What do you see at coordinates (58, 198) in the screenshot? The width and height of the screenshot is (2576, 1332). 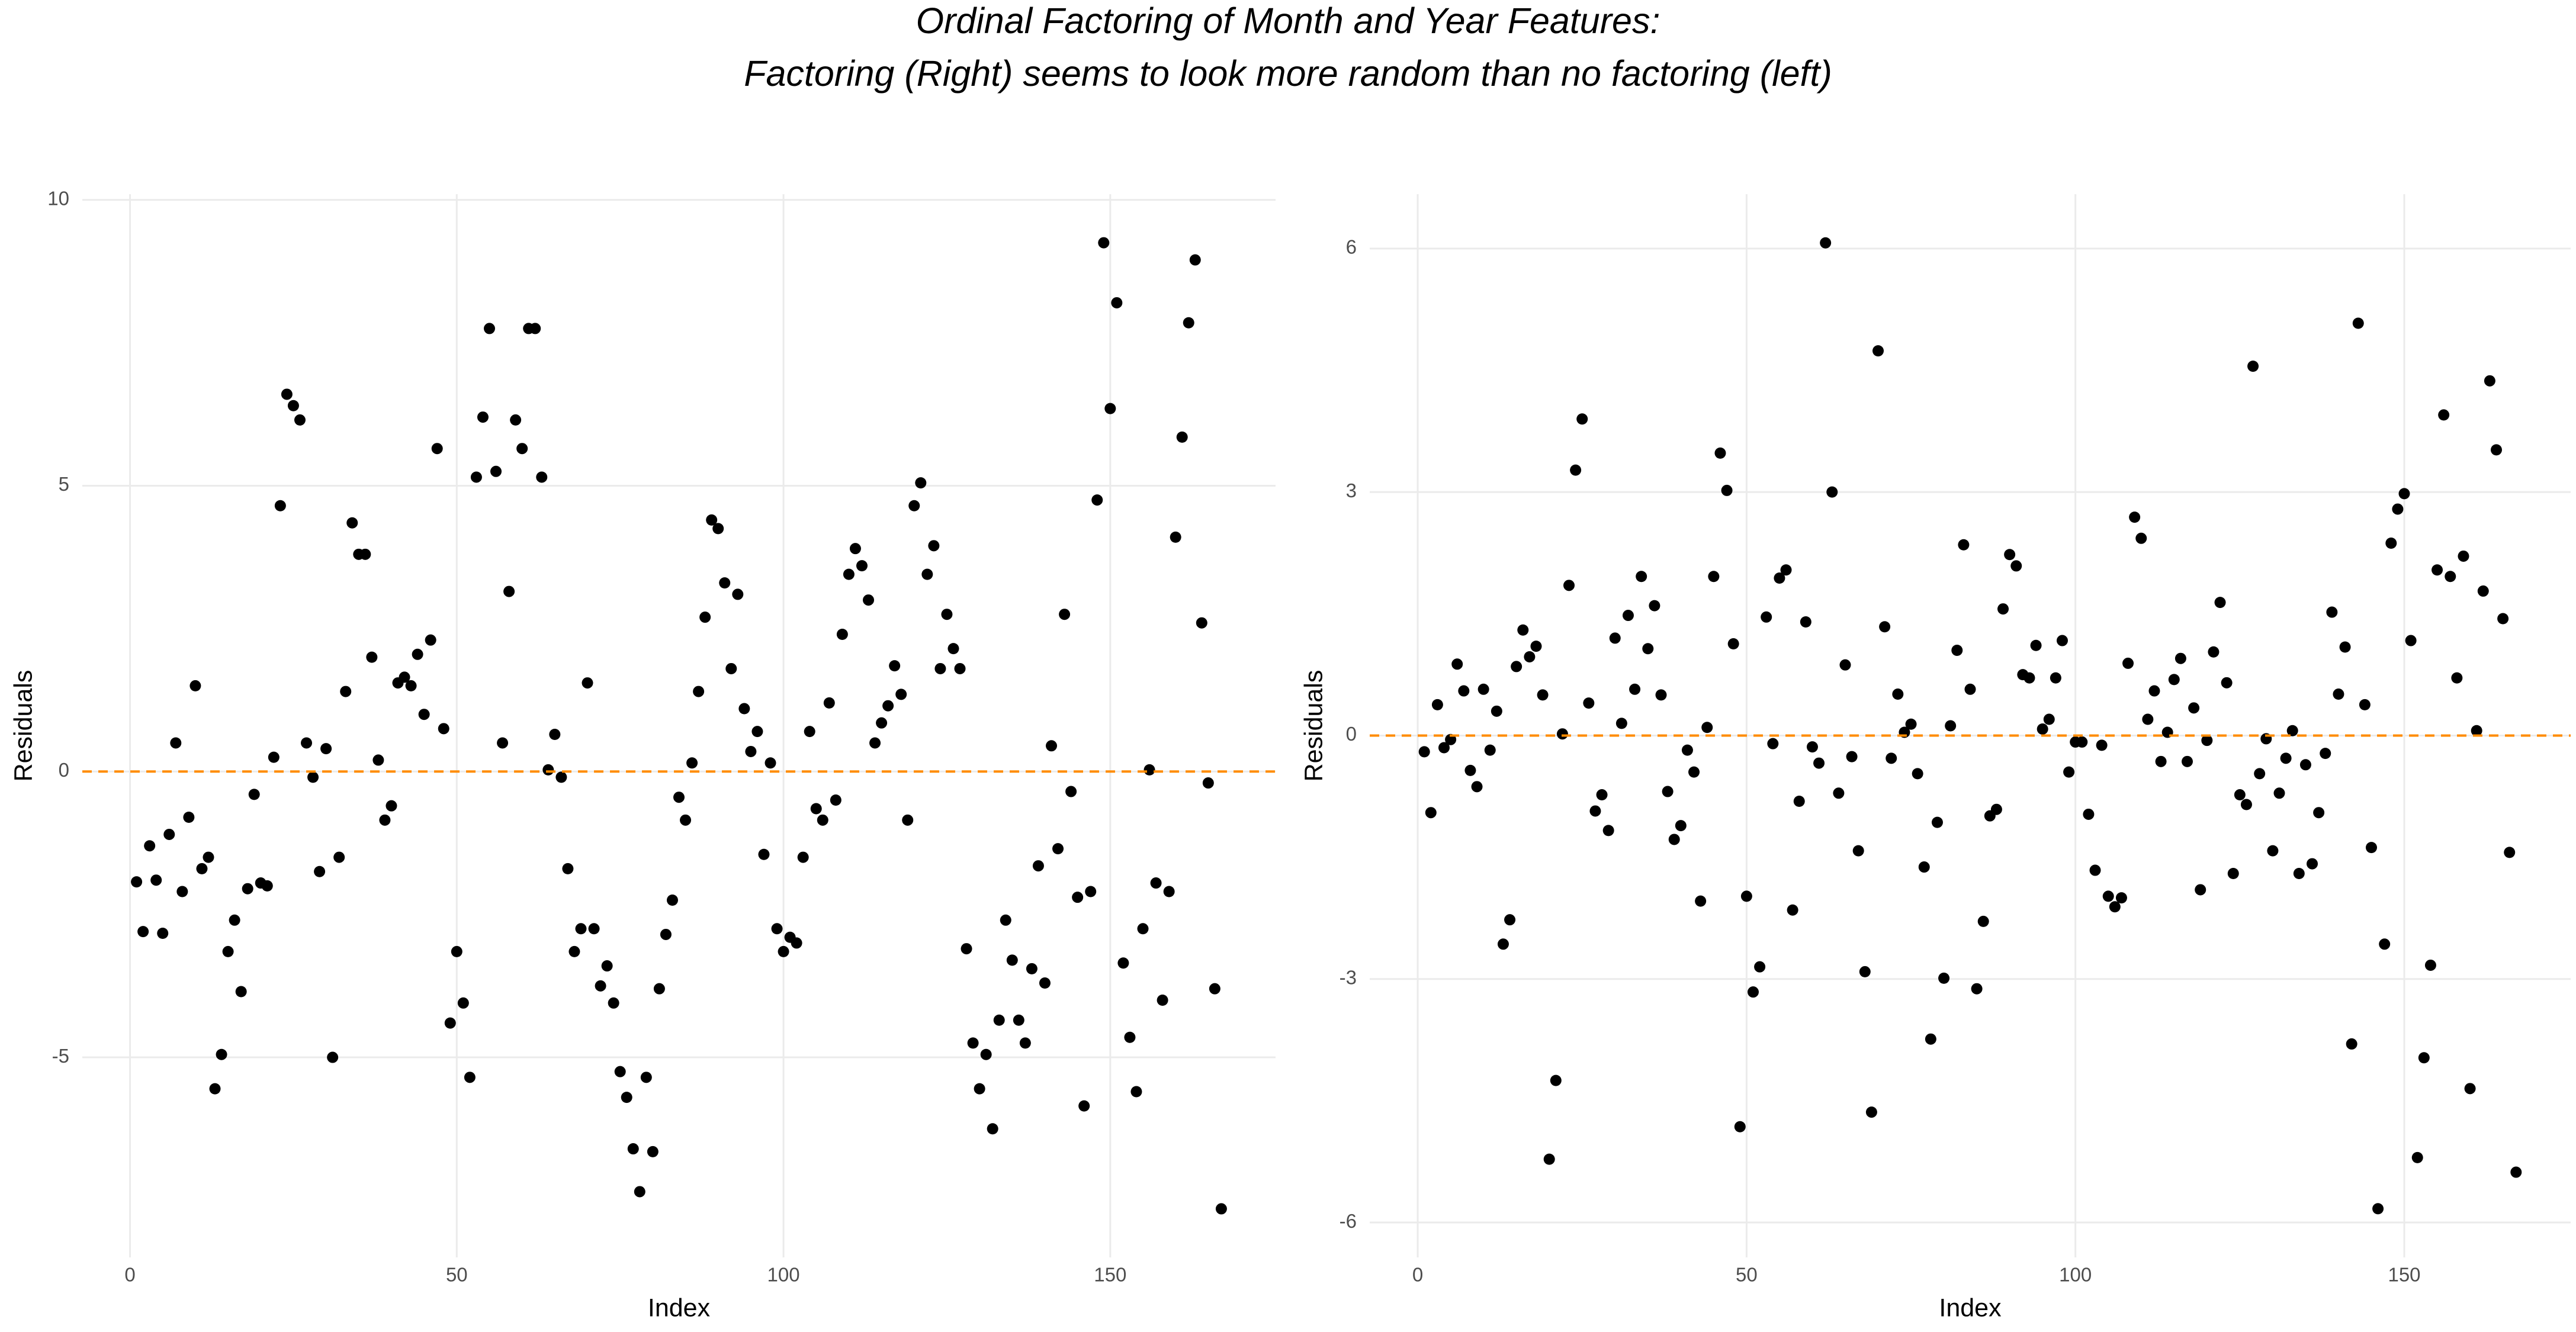 I see `y-tick-label: 10` at bounding box center [58, 198].